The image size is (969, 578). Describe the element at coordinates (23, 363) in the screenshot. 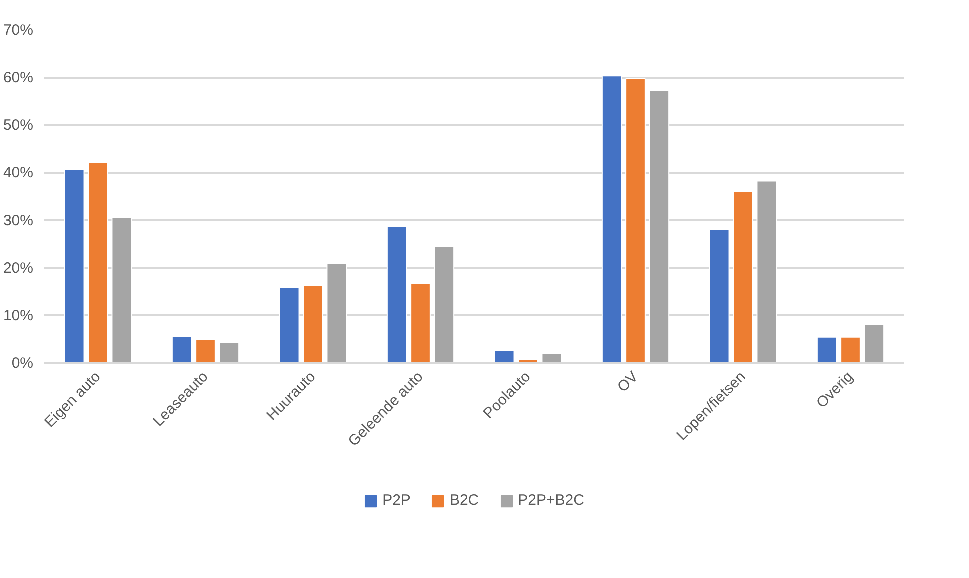

I see `y-tick-label: 0%` at that location.